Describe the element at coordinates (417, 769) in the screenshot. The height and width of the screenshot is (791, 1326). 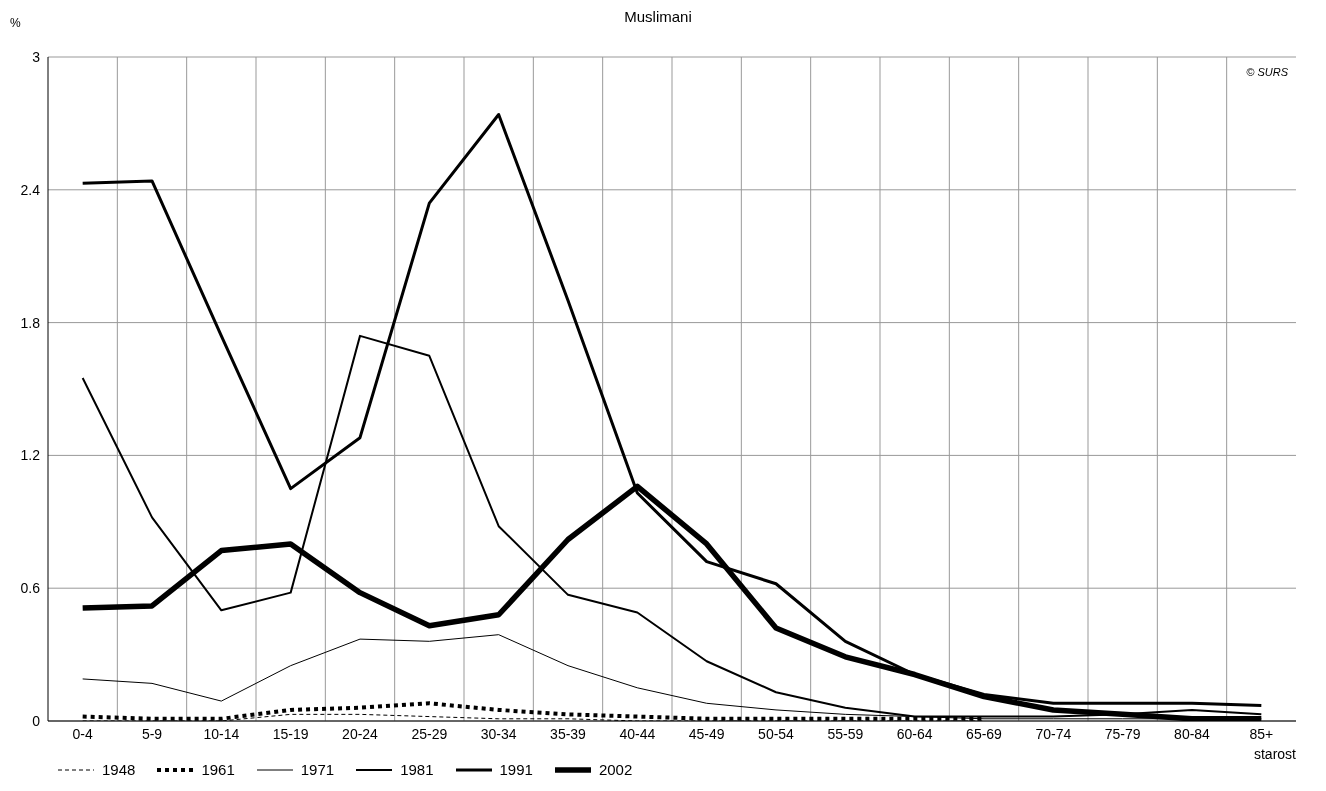
I see `legend-label: 1981` at that location.